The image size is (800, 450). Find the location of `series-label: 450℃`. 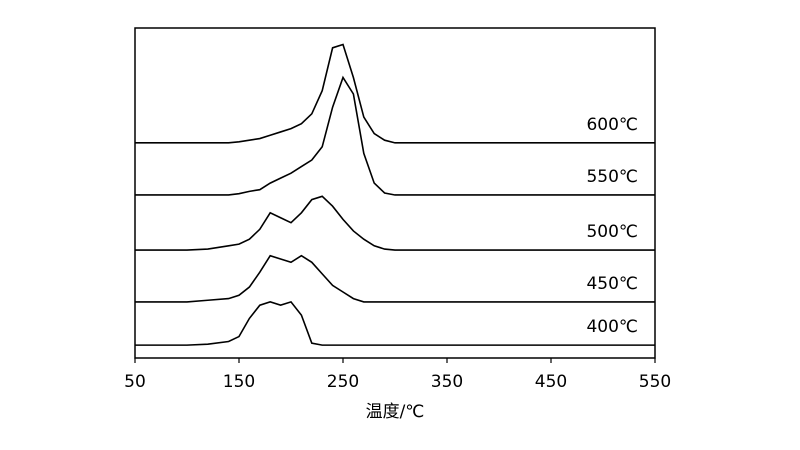

series-label: 450℃ is located at coordinates (612, 284).